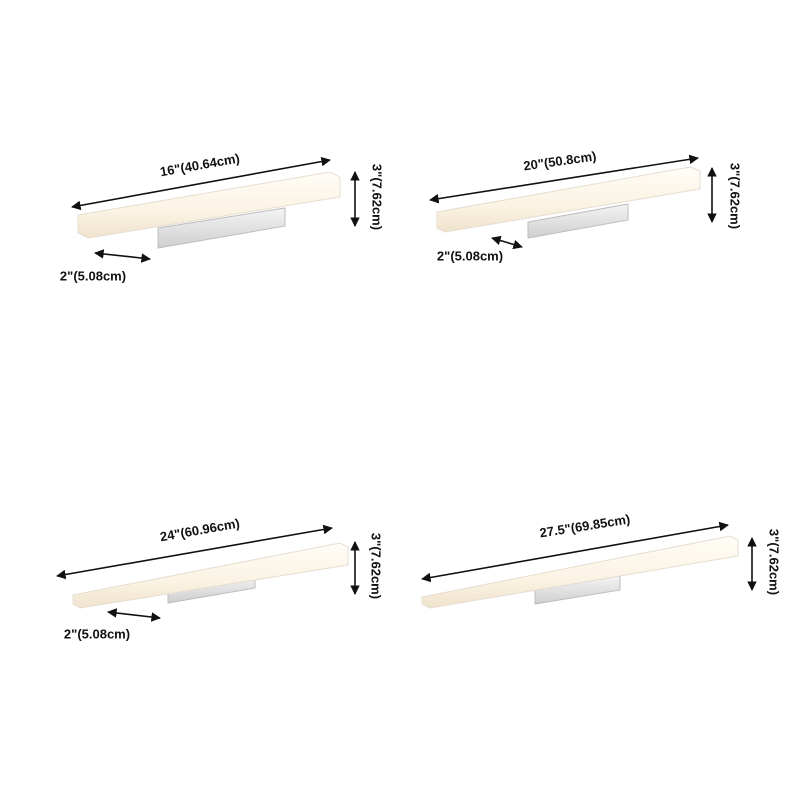 This screenshot has height=800, width=800. What do you see at coordinates (559, 160) in the screenshot?
I see `length-label: 20"(50.8cm)` at bounding box center [559, 160].